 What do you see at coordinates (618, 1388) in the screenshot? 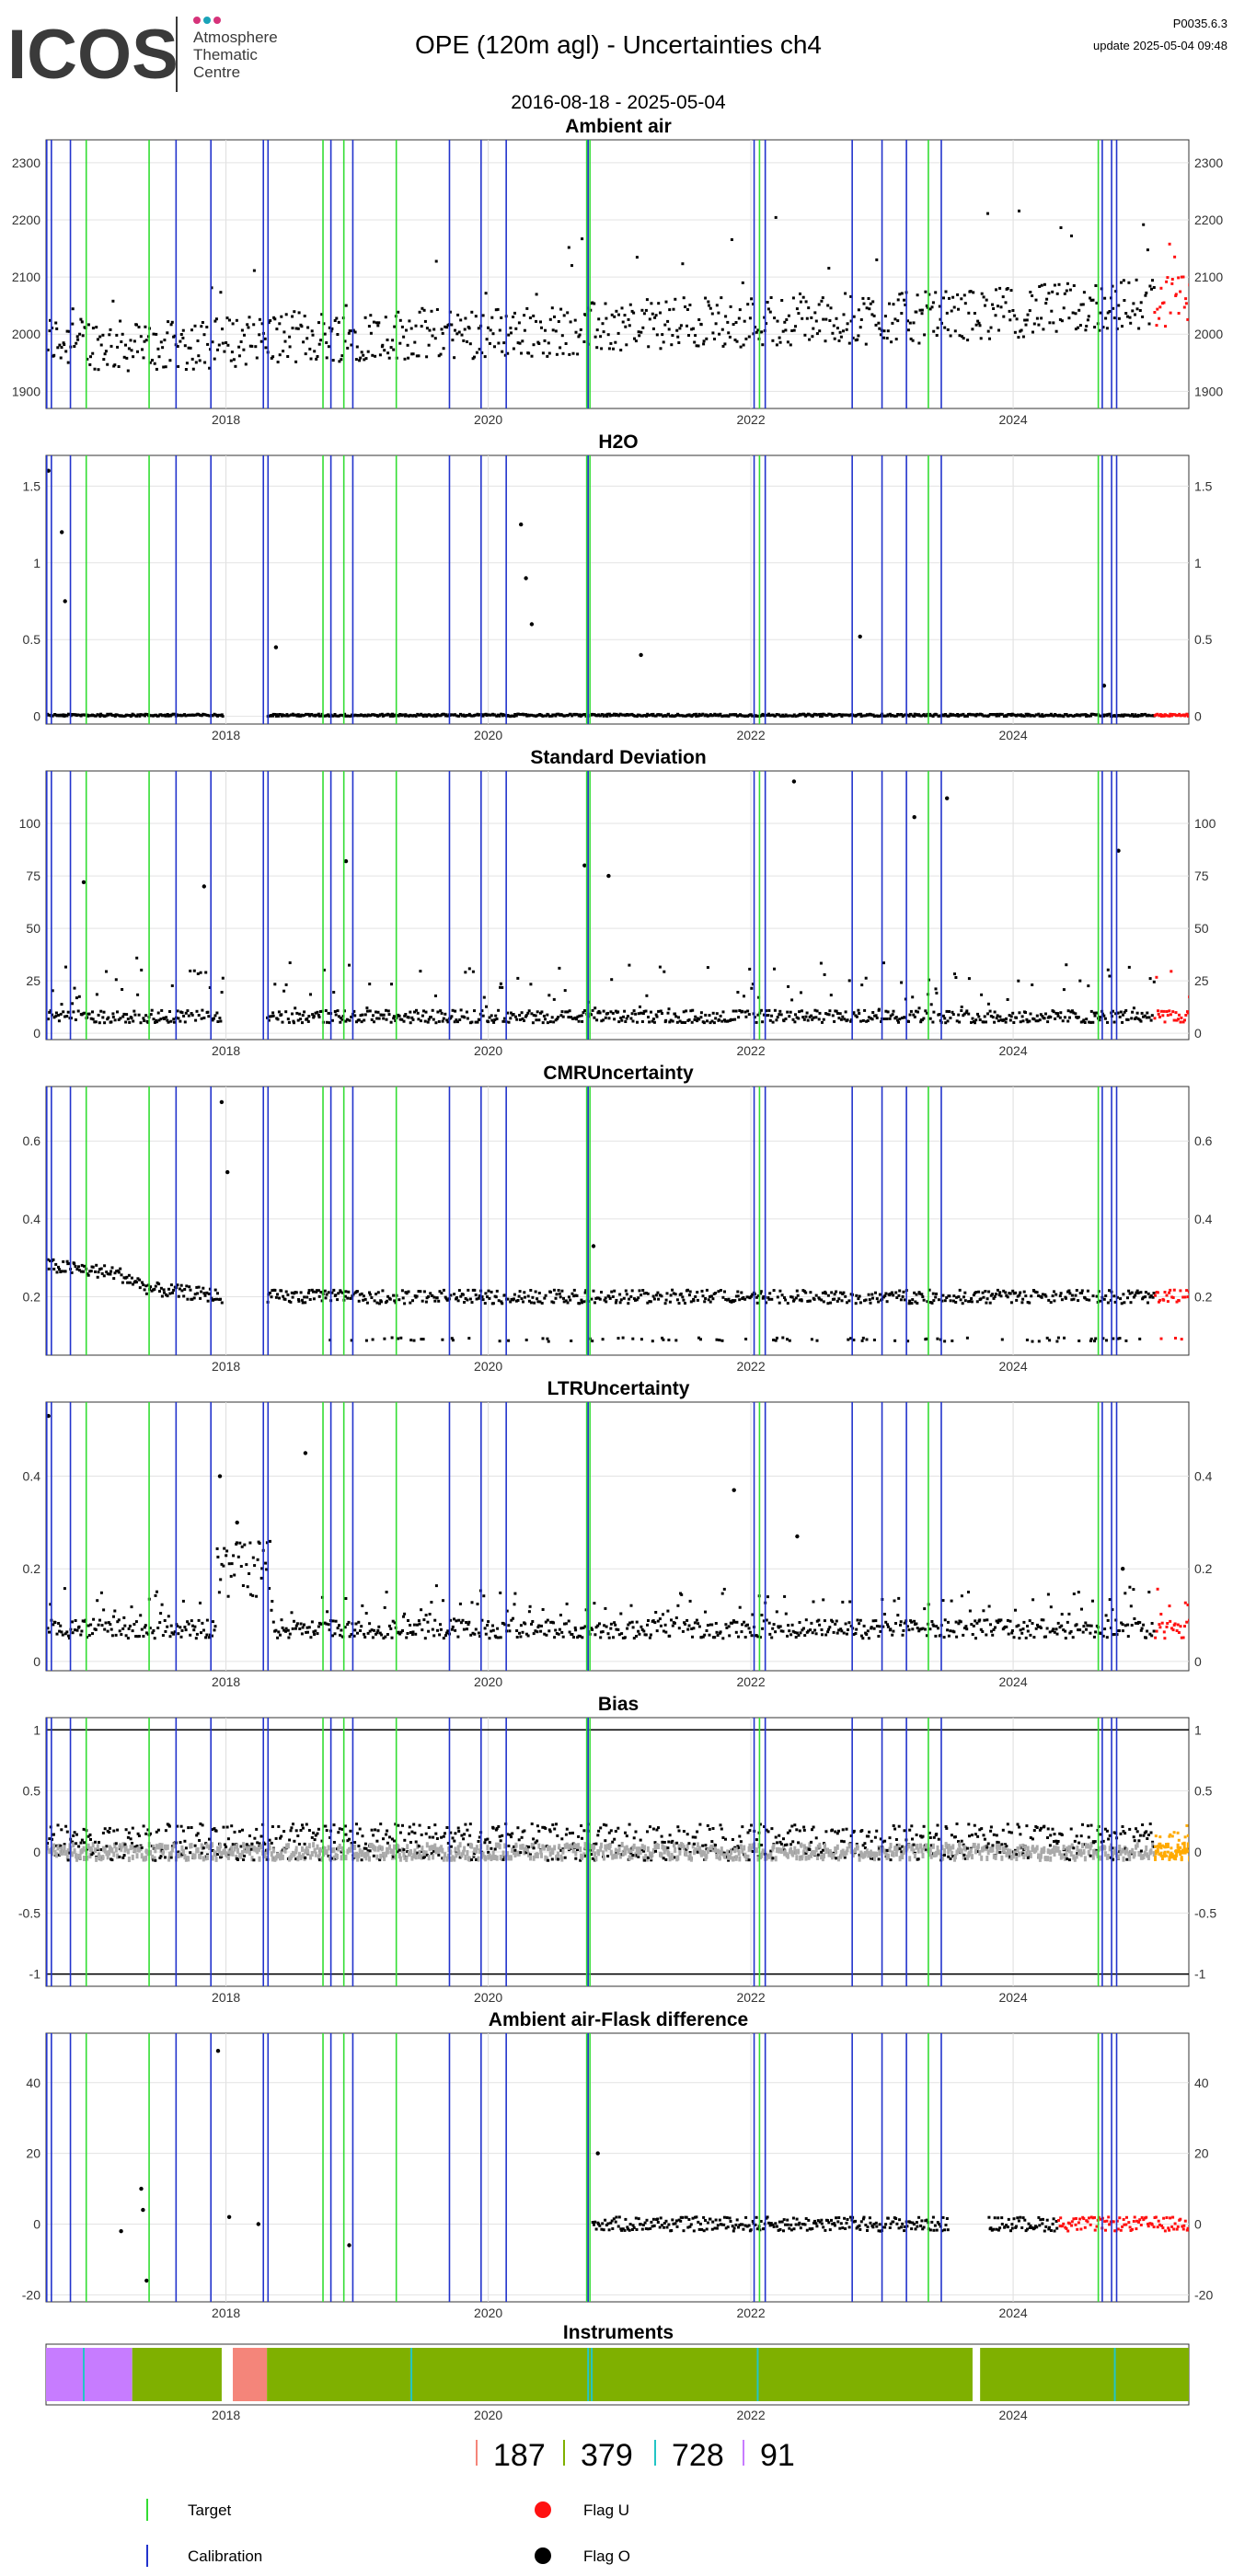
I see `panel-title: LTRUncertainty` at bounding box center [618, 1388].